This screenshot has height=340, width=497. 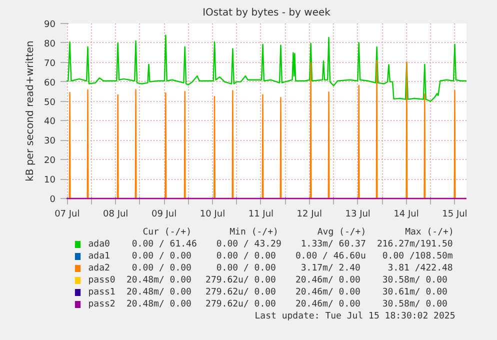 What do you see at coordinates (50, 83) in the screenshot?
I see `y-tick-label: 60` at bounding box center [50, 83].